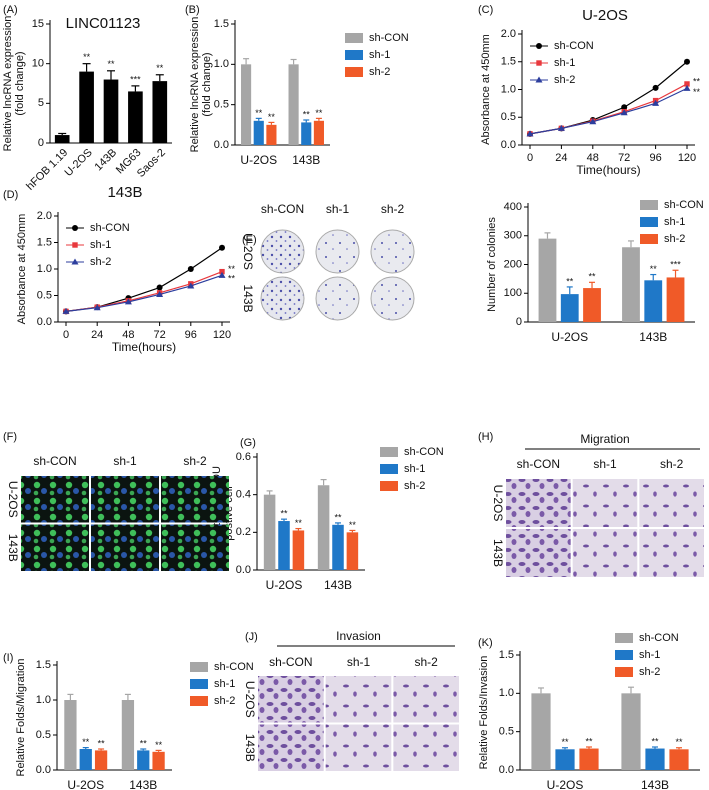  I want to click on y-tick-label: 0.0, so click(43, 770).